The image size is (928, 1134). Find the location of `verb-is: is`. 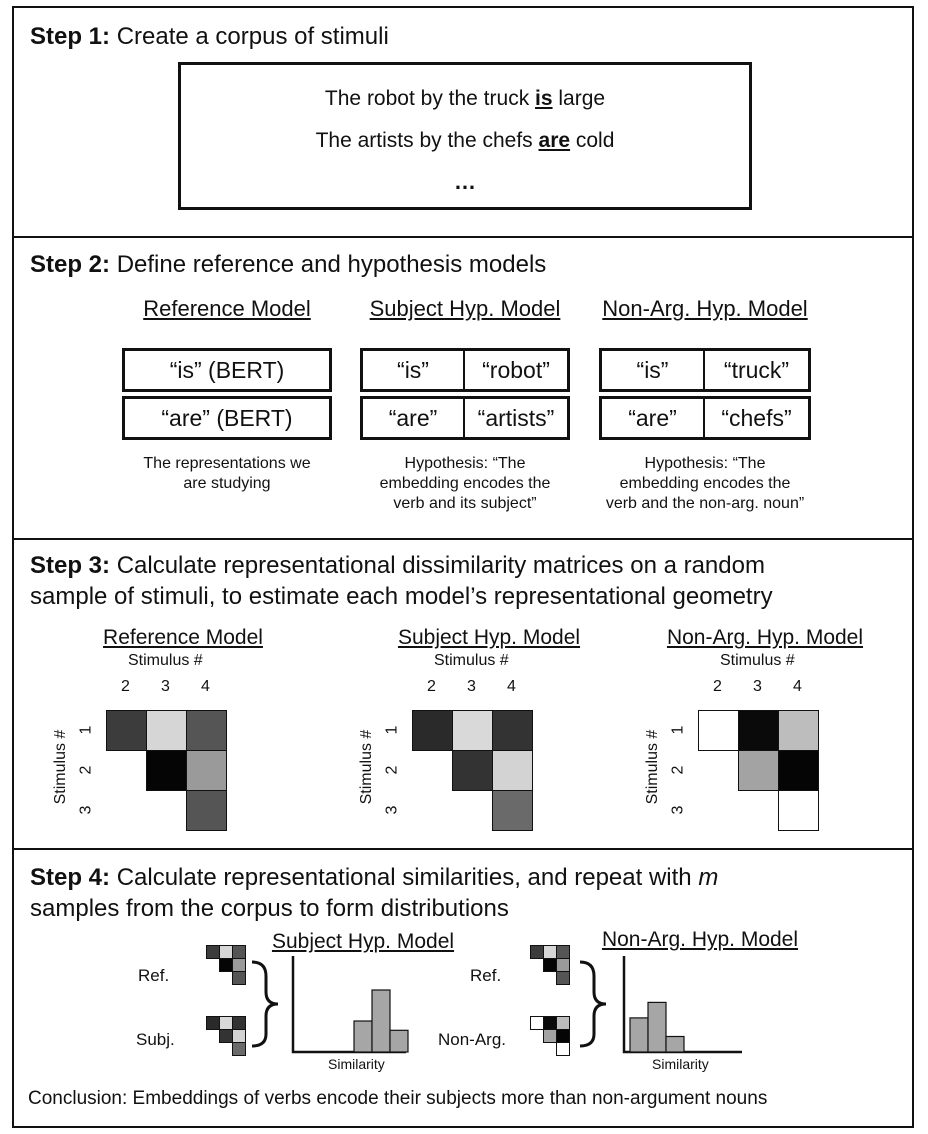

verb-is: is is located at coordinates (544, 98).